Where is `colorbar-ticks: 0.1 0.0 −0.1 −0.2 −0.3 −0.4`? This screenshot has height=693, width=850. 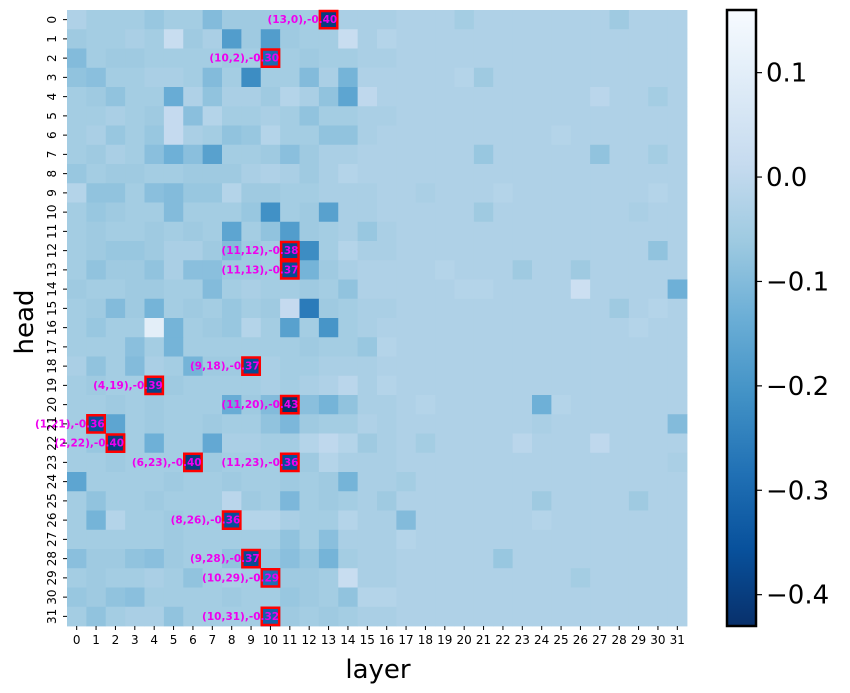
colorbar-ticks: 0.1 0.0 −0.1 −0.2 −0.3 −0.4 is located at coordinates (792, 335).